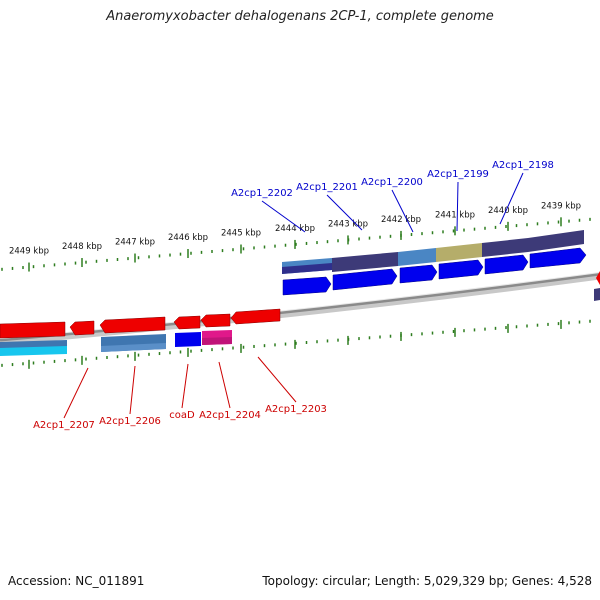 Image resolution: width=600 pixels, height=600 pixels. Describe the element at coordinates (262, 193) in the screenshot. I see `gene-label-forward: A2cp1_2202` at that location.